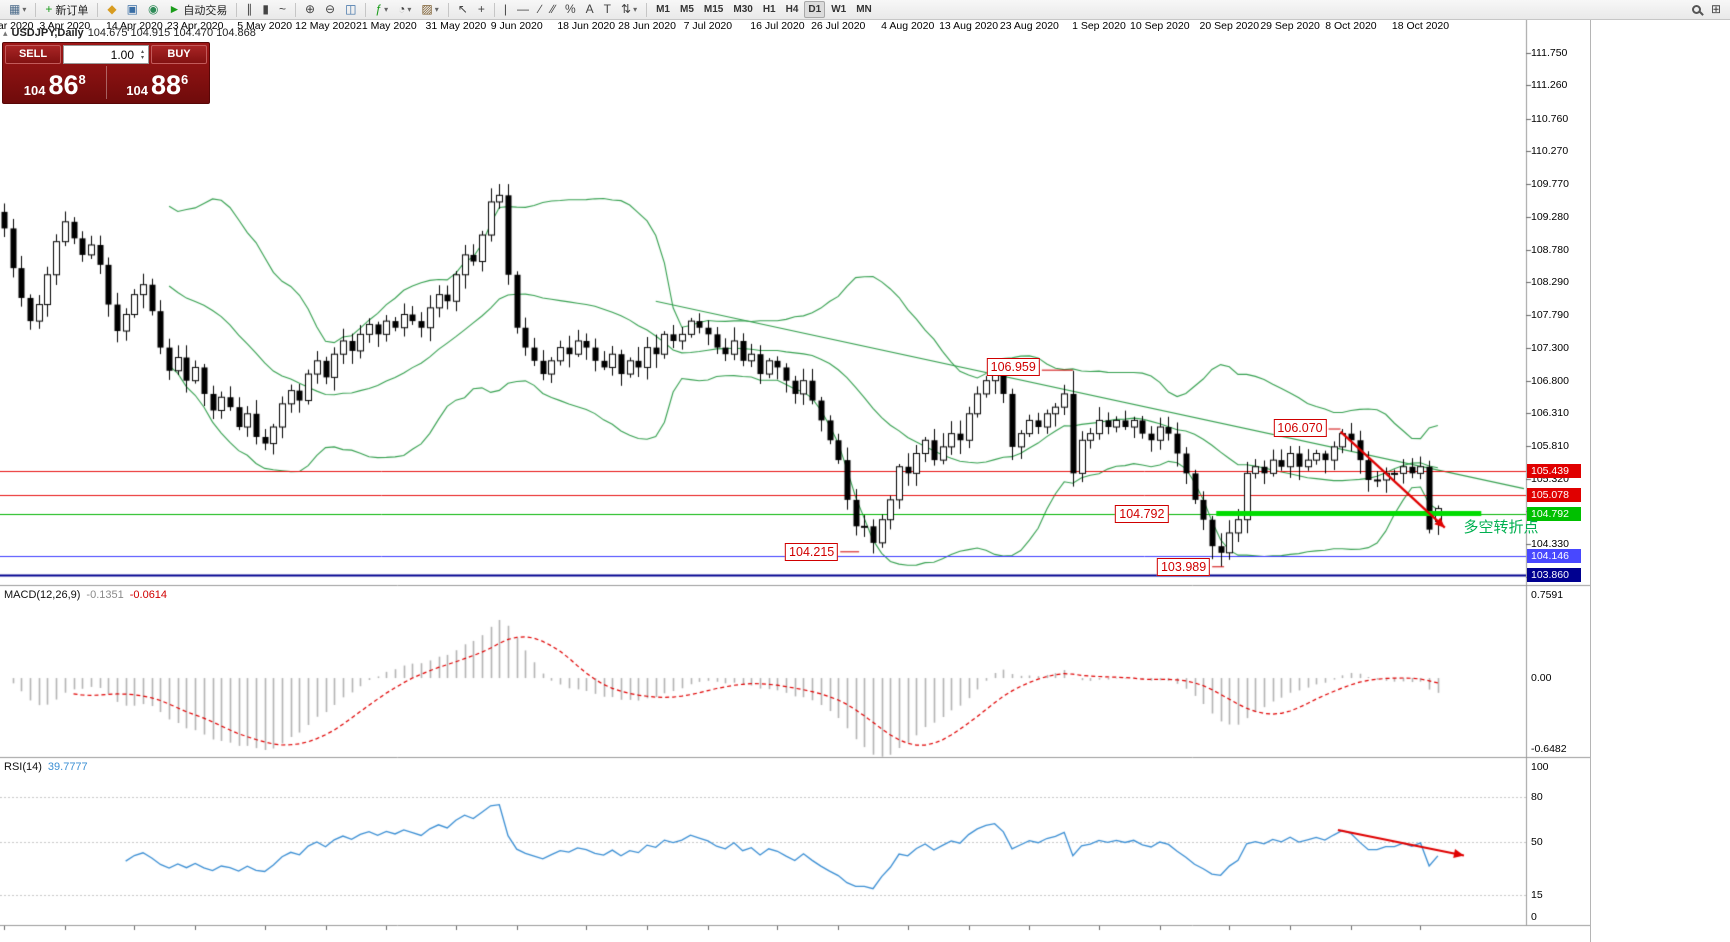 This screenshot has height=942, width=1730. I want to click on add-symbol-button: ⊞, so click(1716, 9).